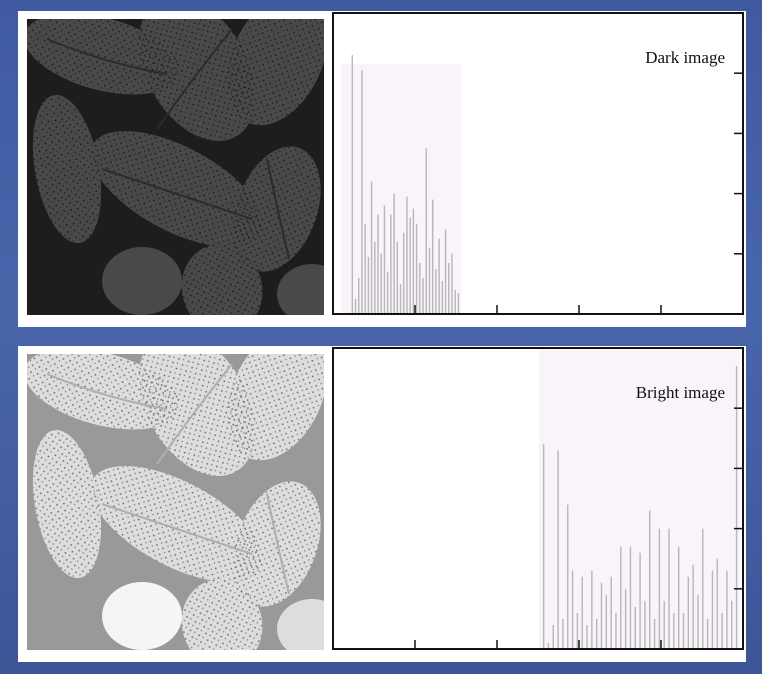  Describe the element at coordinates (680, 392) in the screenshot. I see `chart-title: Bright image` at that location.